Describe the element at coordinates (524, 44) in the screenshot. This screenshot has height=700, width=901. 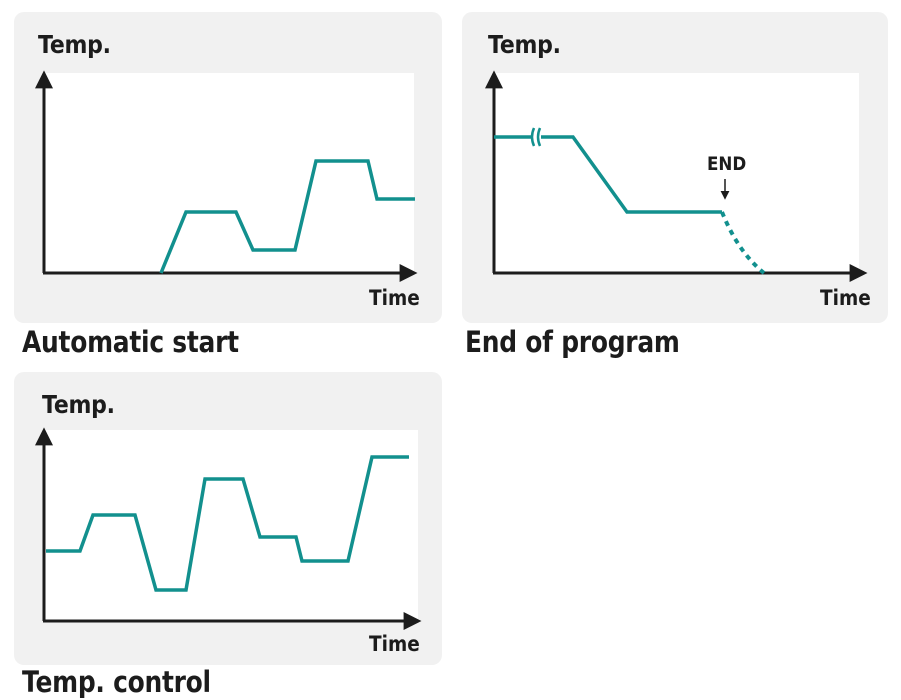
I see `y-axis-label-end-of-program: Temp.` at that location.